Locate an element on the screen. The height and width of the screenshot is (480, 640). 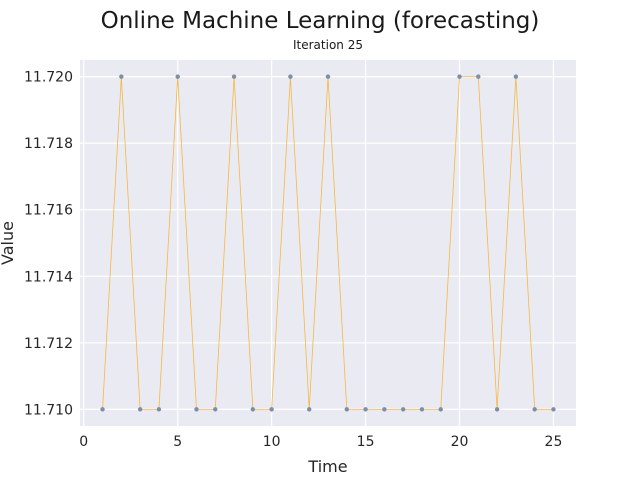
y-tick-label: 11.716 is located at coordinates (48, 211).